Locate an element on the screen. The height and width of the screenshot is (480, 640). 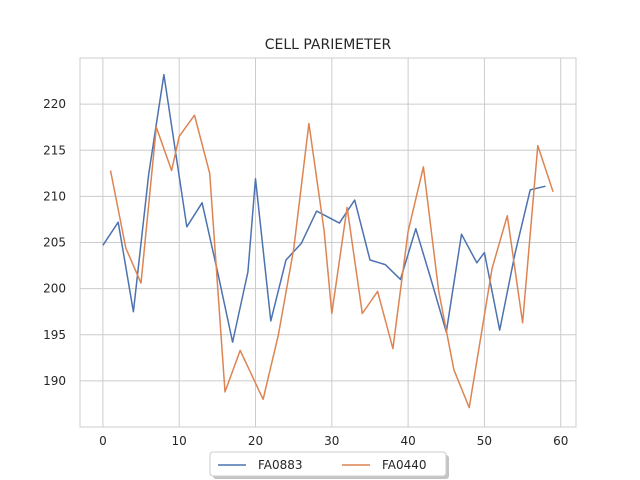
x-tick-label: 30 is located at coordinates (331, 441).